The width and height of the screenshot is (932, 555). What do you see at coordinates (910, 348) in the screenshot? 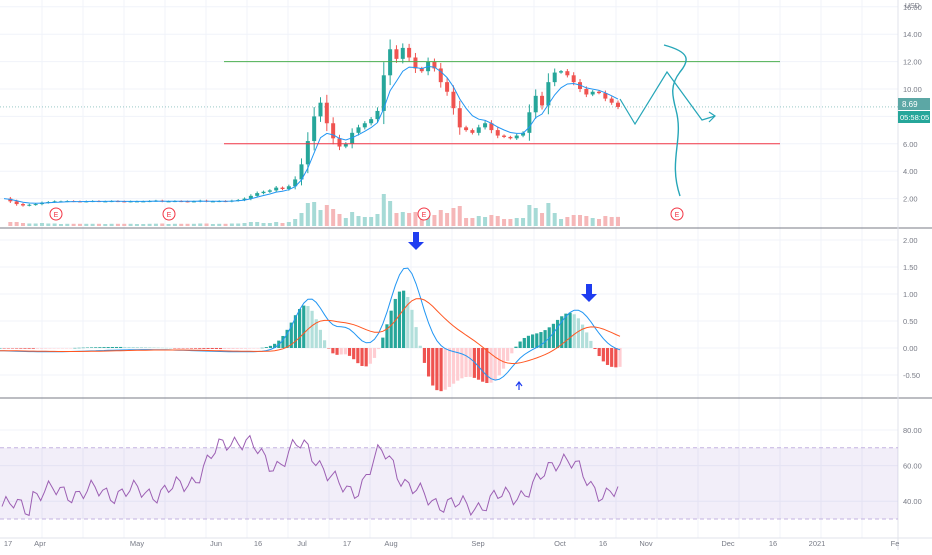
I see `macd-tick-label: 0.00` at bounding box center [910, 348].